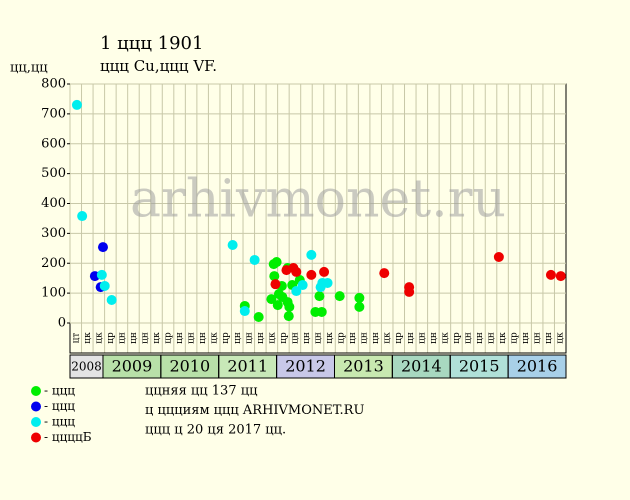  I want to click on year-label: 2010, so click(189, 366).